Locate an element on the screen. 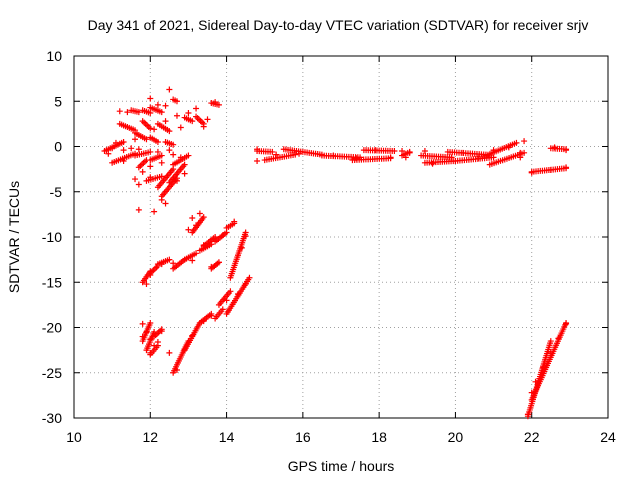 This screenshot has width=640, height=480. x-tick-label: 14 is located at coordinates (227, 437).